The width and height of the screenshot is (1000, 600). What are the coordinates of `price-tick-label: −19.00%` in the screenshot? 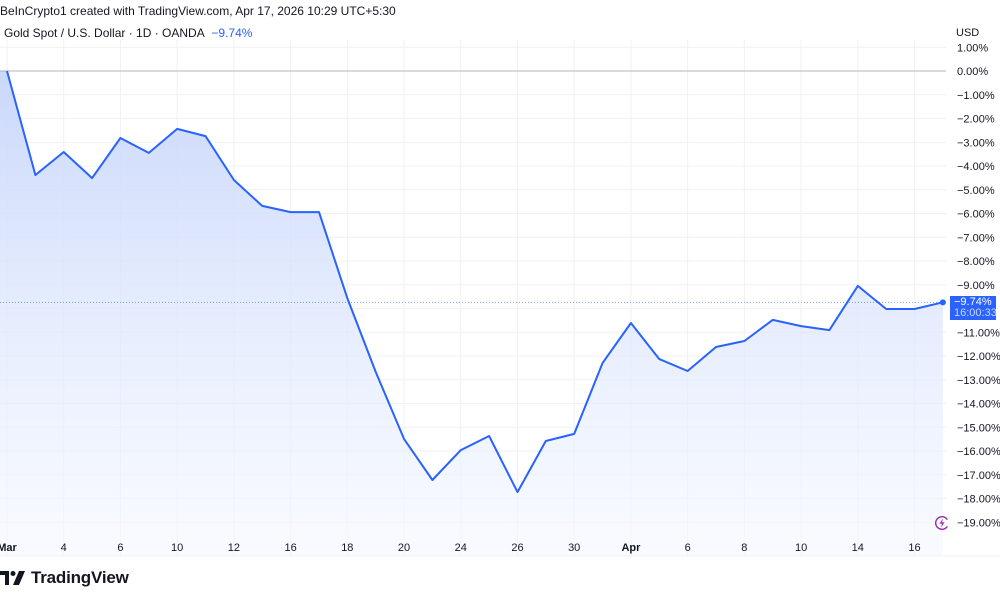 It's located at (978, 523).